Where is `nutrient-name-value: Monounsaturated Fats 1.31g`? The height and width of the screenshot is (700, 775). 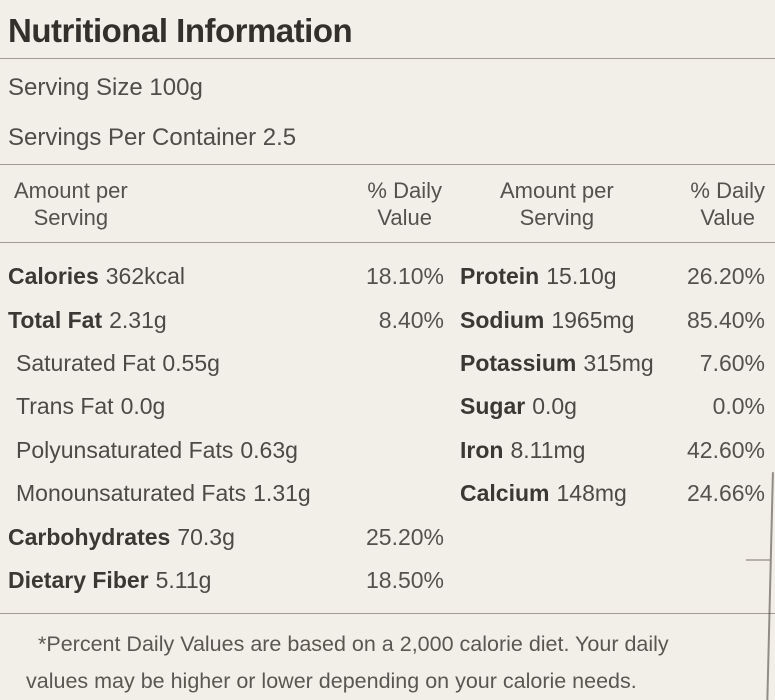 nutrient-name-value: Monounsaturated Fats 1.31g is located at coordinates (163, 493).